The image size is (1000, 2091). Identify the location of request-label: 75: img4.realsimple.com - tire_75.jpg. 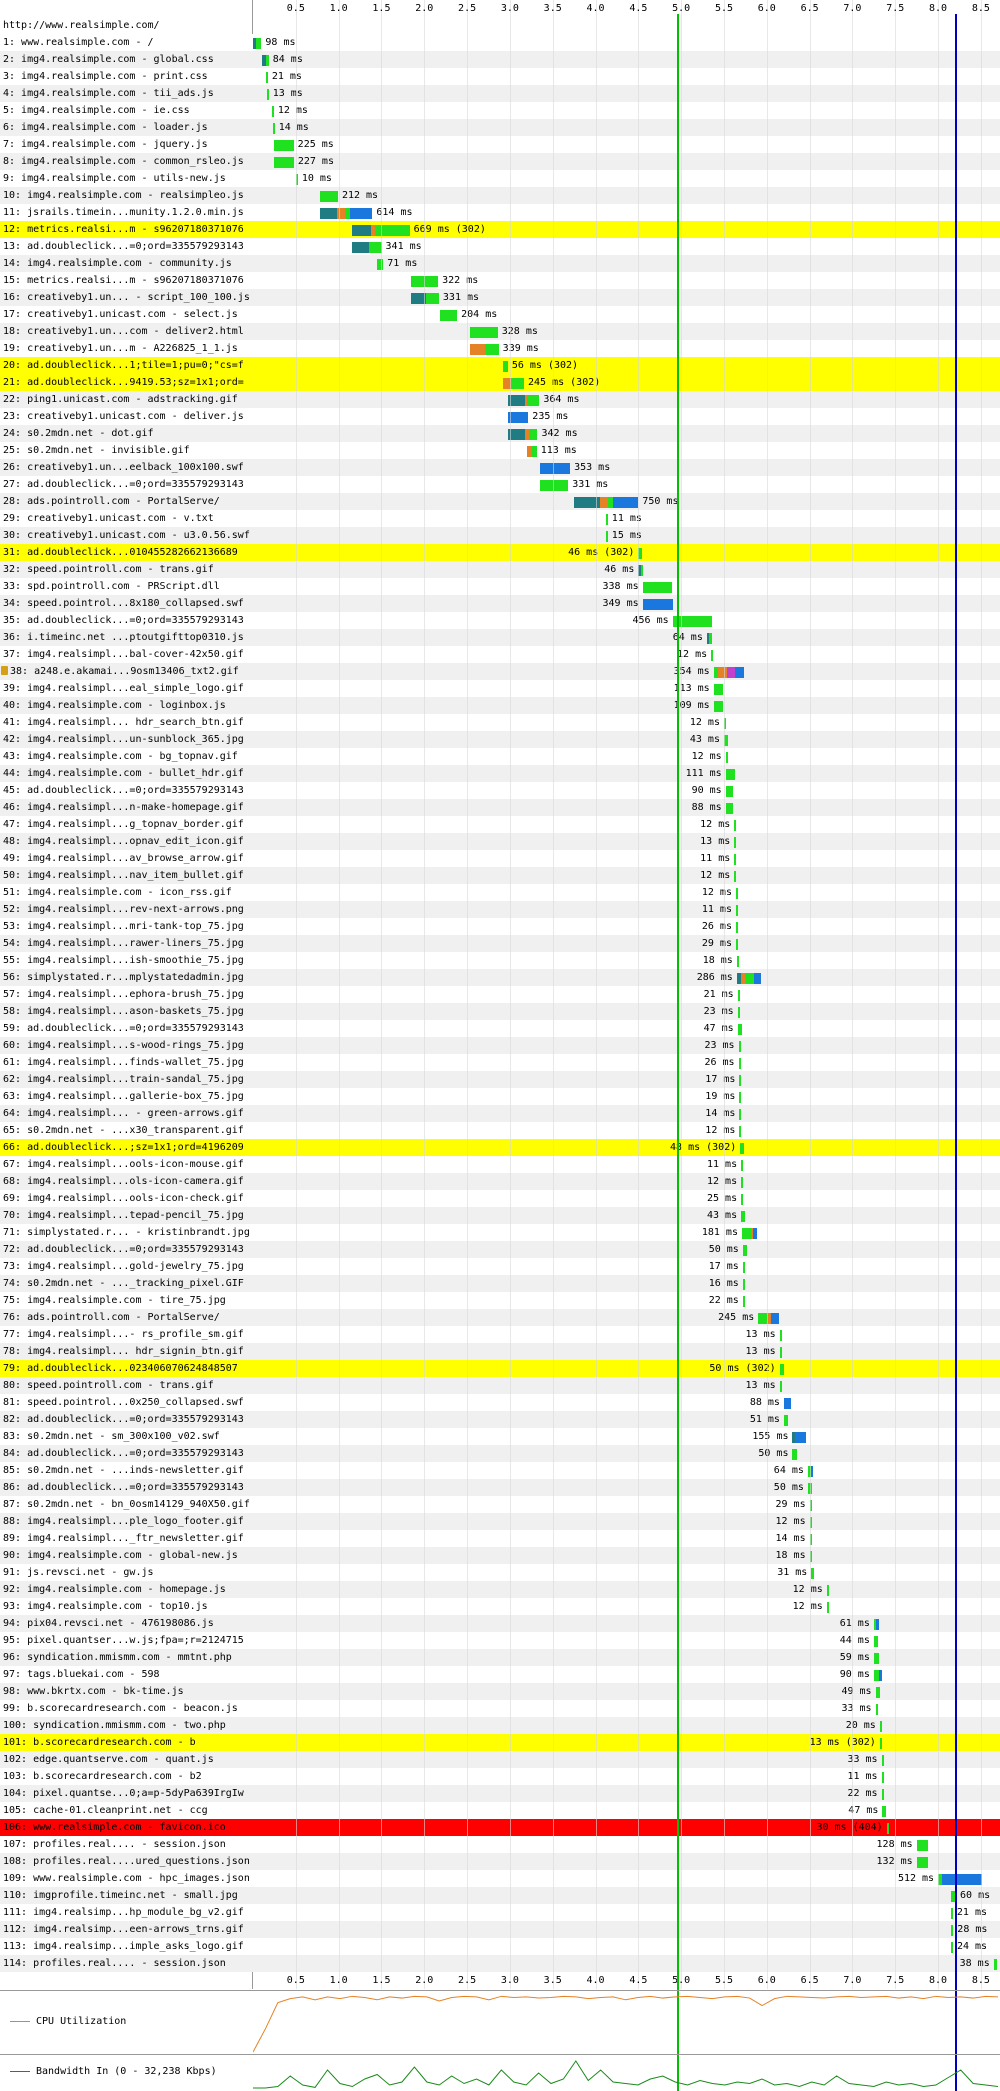
(114, 1300).